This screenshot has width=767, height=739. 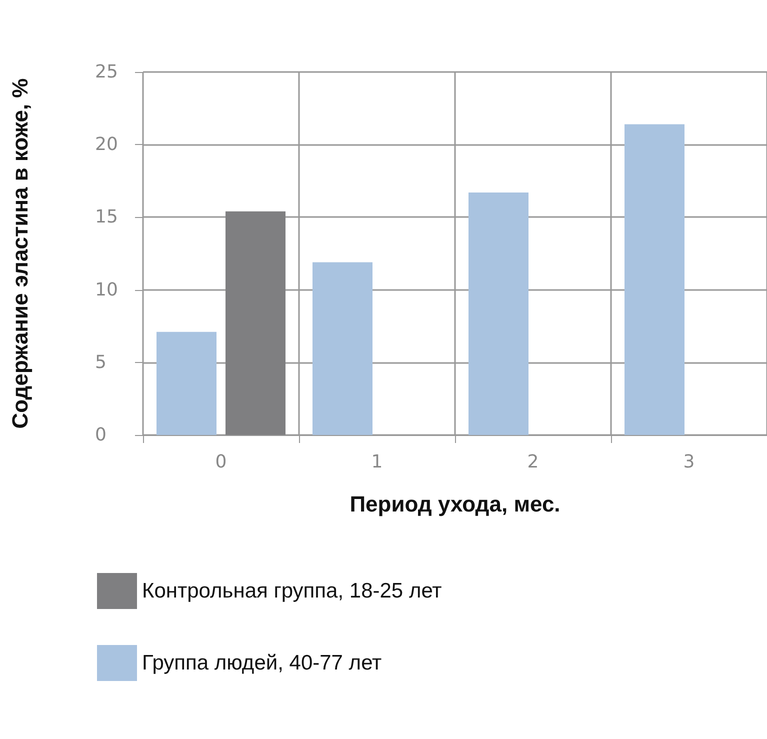 I want to click on y-tick-label: 0, so click(x=100, y=435).